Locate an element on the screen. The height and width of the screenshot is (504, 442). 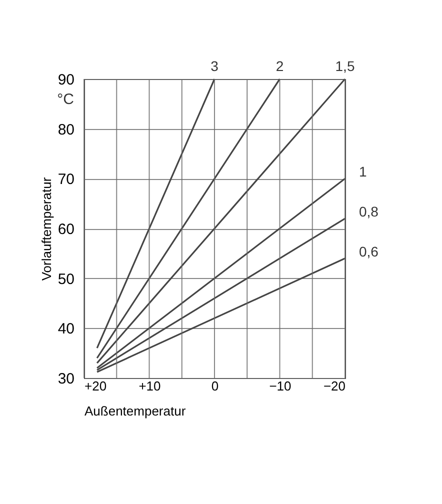
y-tick-label: 80 is located at coordinates (66, 129).